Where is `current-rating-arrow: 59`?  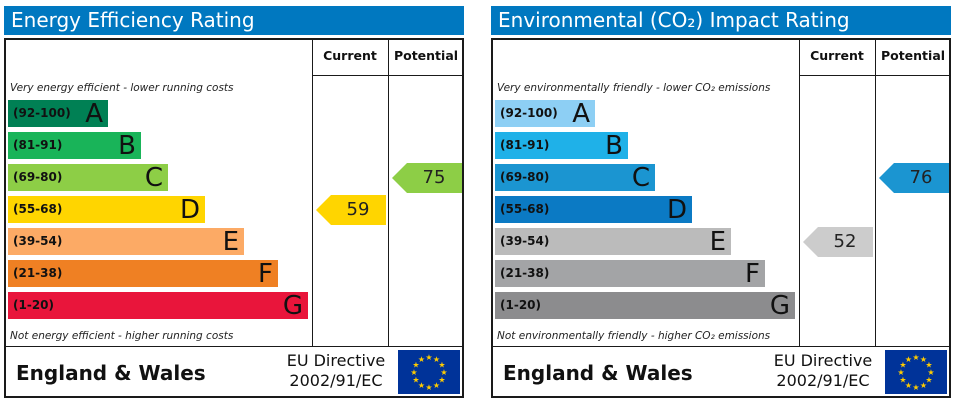
current-rating-arrow: 59 is located at coordinates (351, 210).